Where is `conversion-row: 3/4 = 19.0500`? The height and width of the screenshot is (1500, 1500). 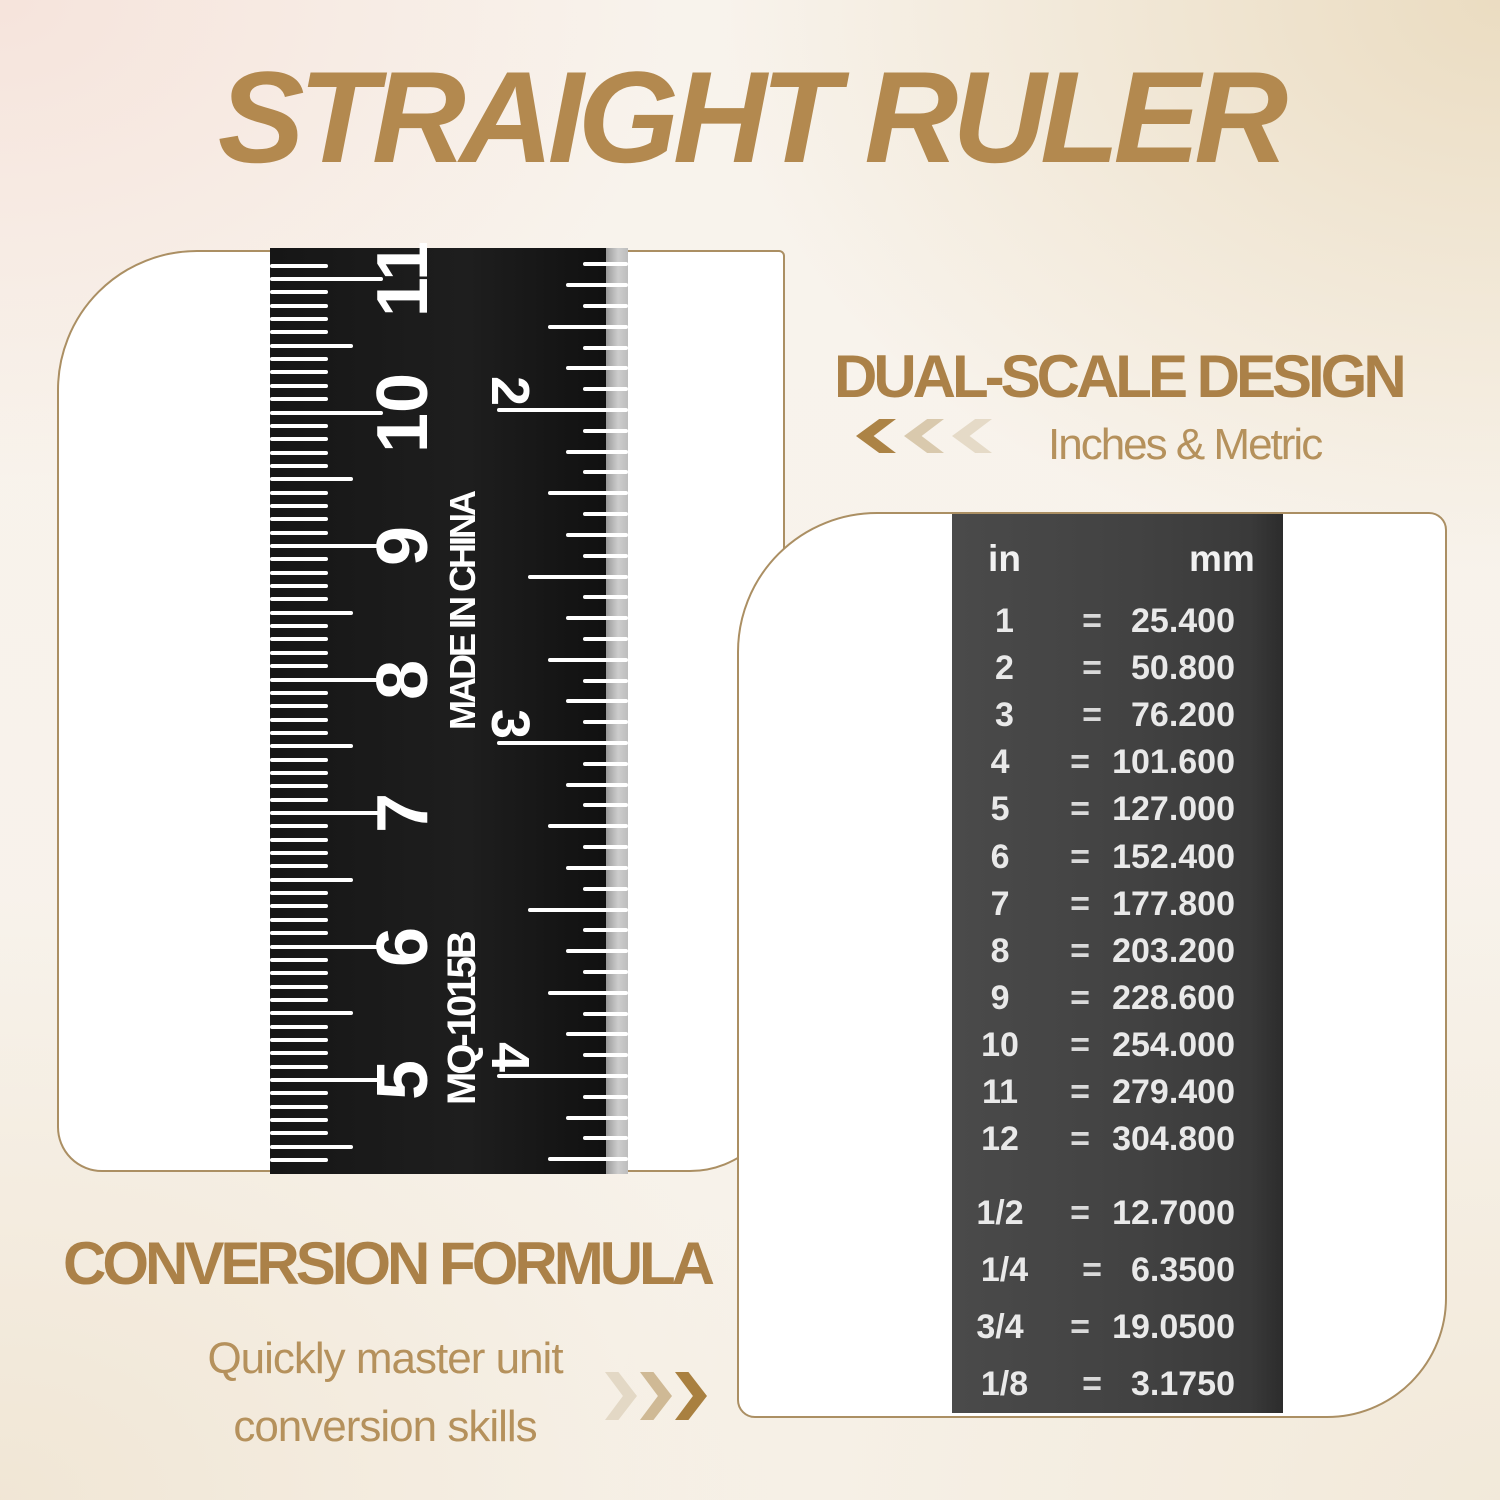 conversion-row: 3/4 = 19.0500 is located at coordinates (1117, 1327).